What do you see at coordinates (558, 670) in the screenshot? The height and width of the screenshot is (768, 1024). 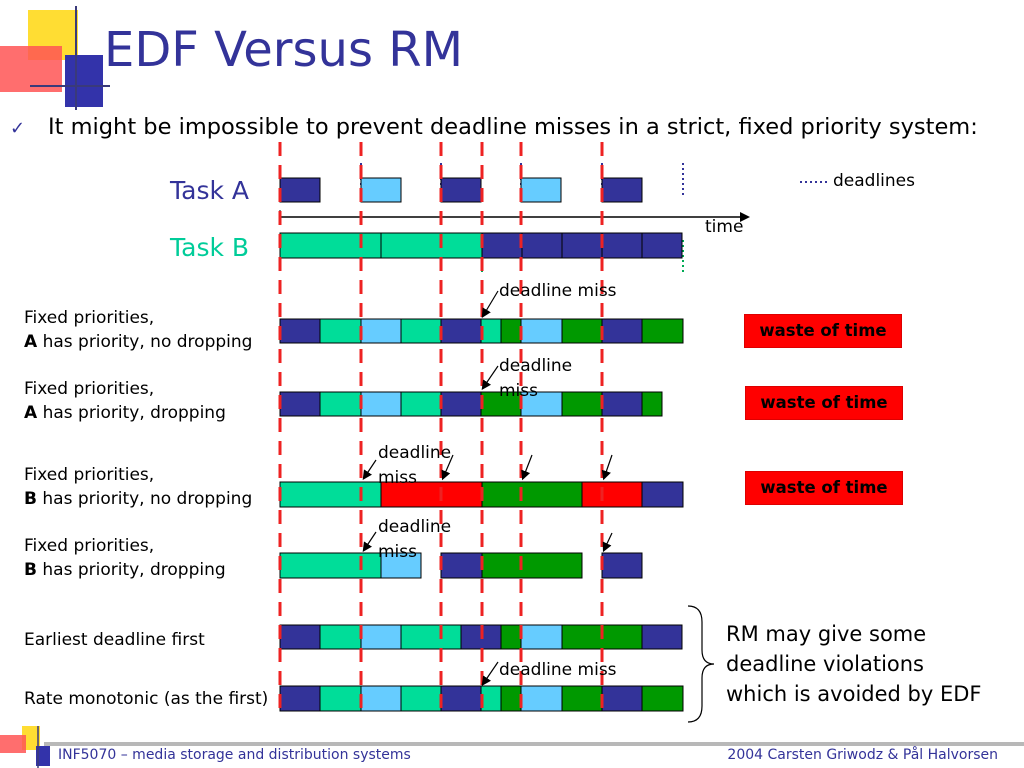 I see `deadline-miss-note-5: deadline miss` at bounding box center [558, 670].